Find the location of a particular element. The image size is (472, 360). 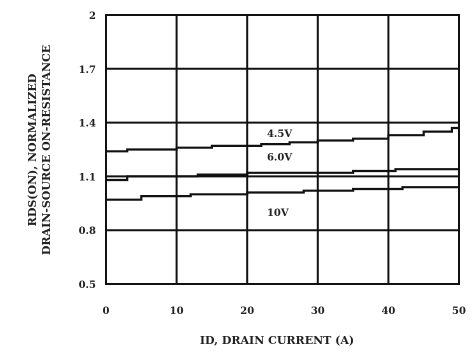

series-line-4-5v is located at coordinates (282, 139).